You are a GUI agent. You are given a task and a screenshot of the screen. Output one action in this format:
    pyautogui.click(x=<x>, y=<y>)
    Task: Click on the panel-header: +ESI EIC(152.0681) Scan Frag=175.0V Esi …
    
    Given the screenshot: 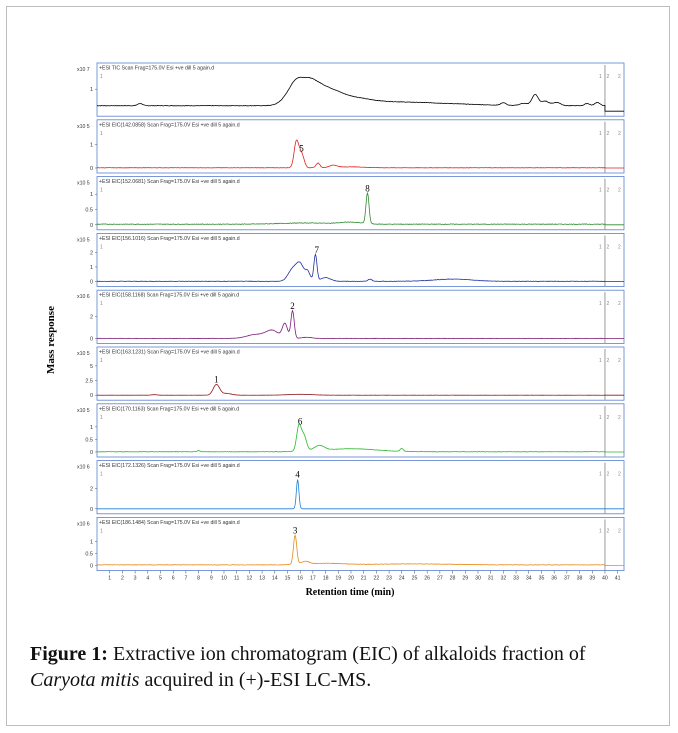 What is the action you would take?
    pyautogui.click(x=169, y=182)
    